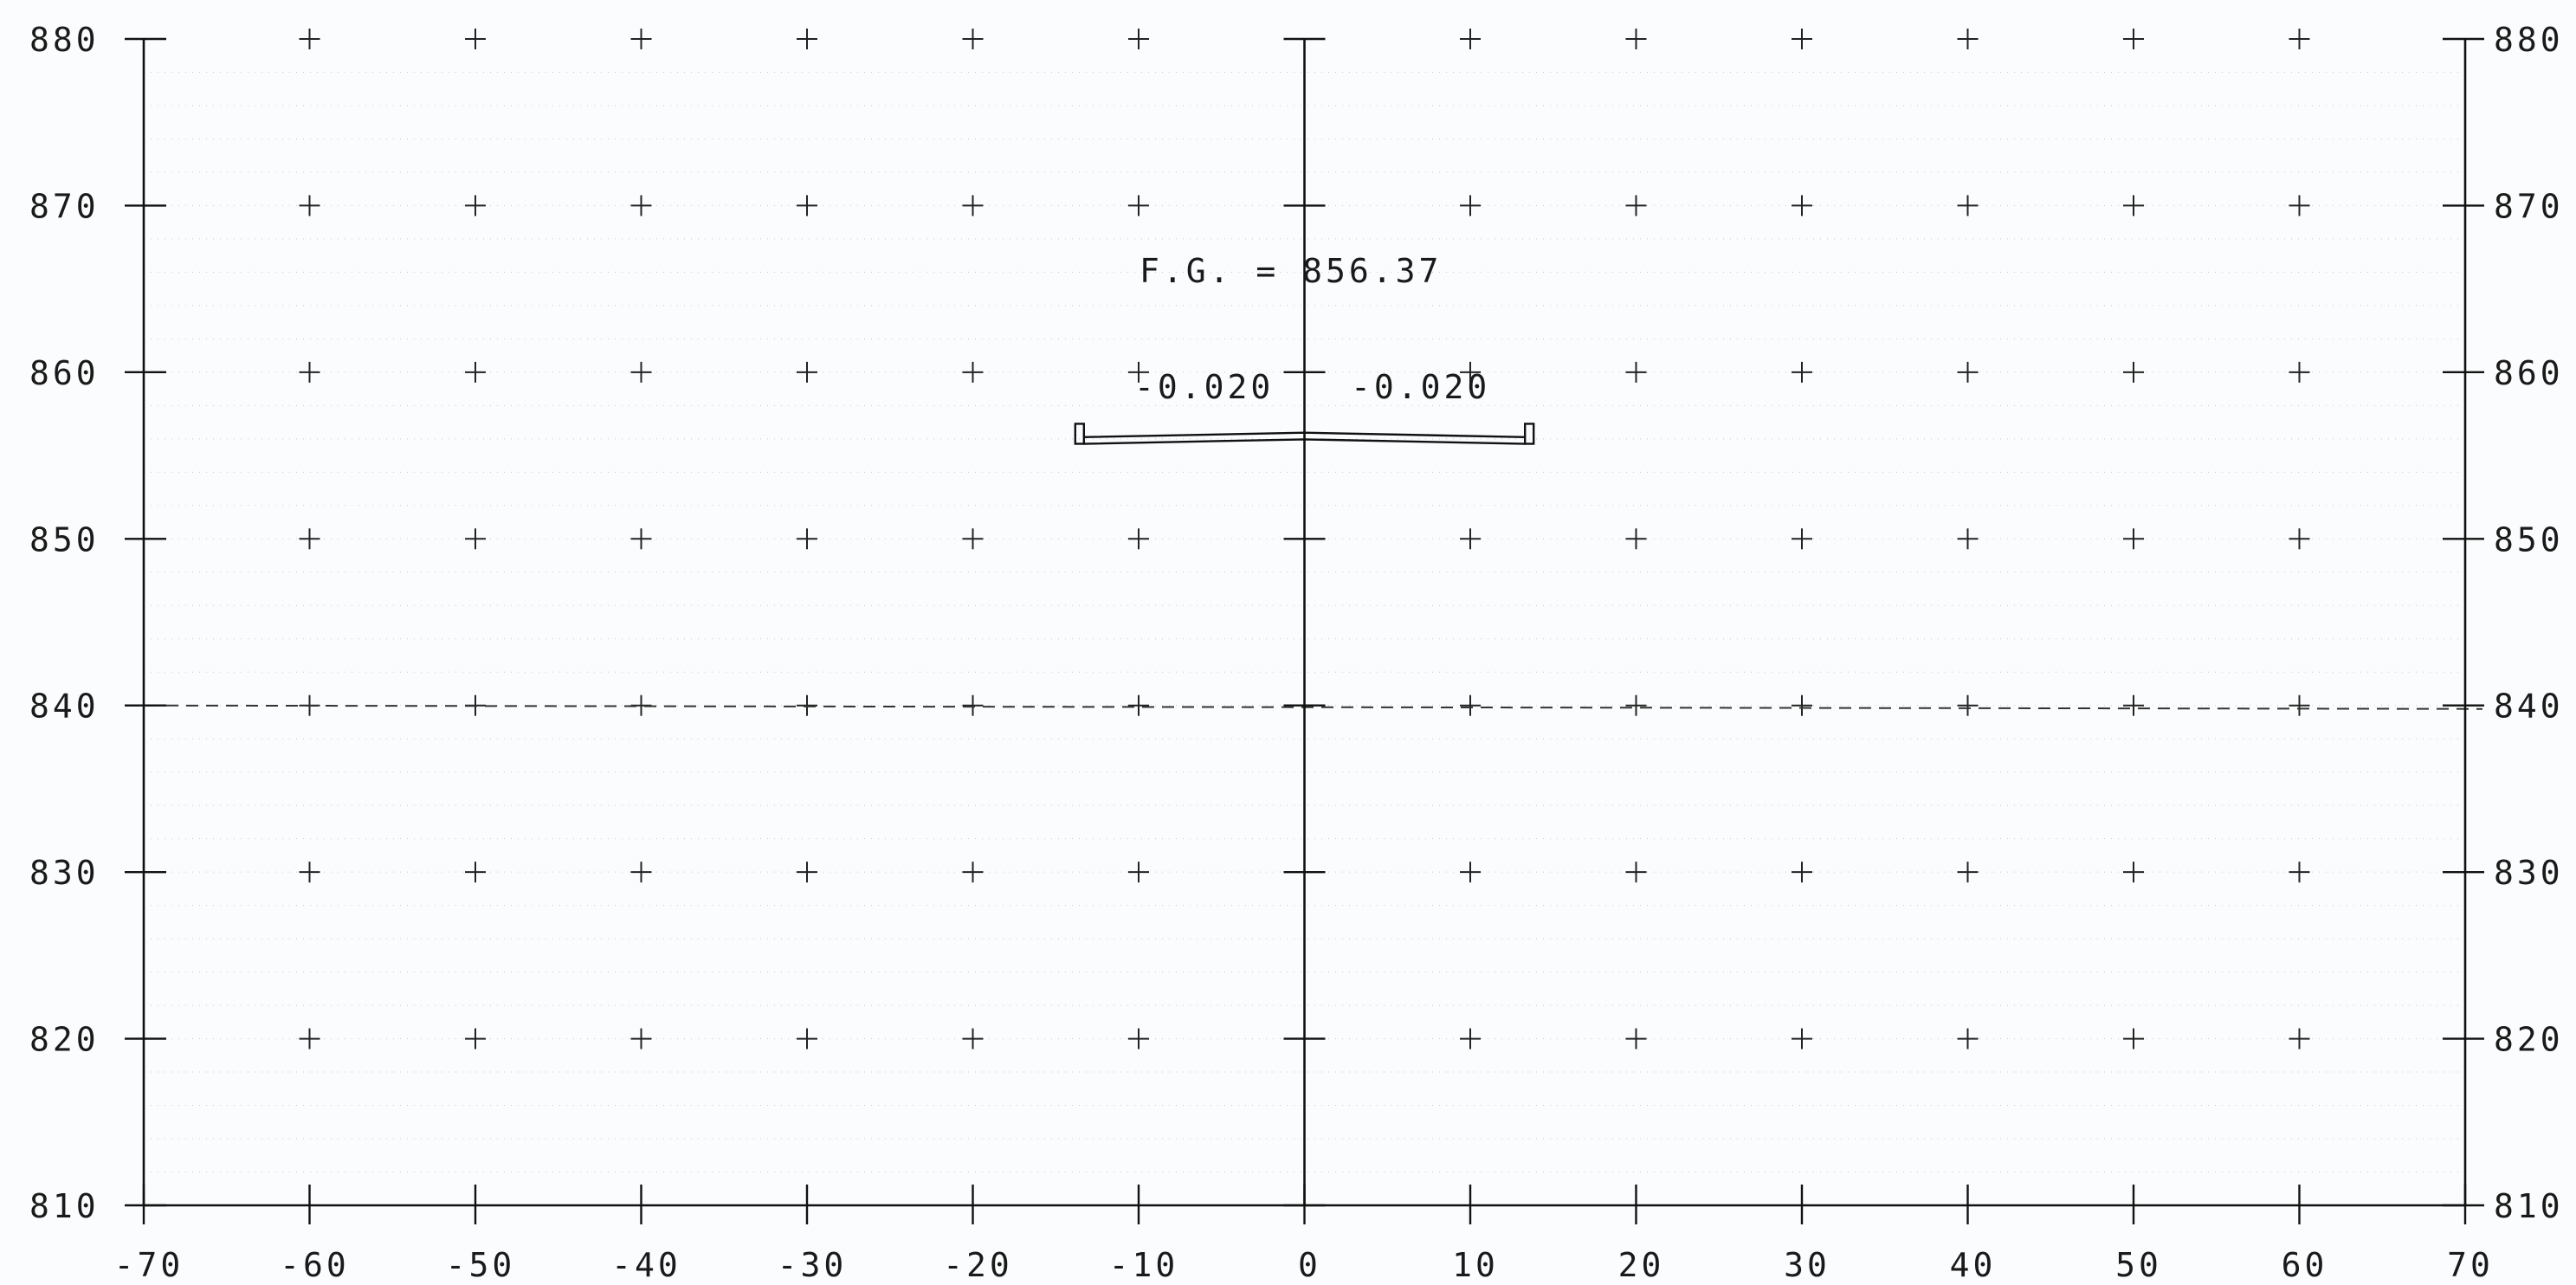 The width and height of the screenshot is (2576, 1285). I want to click on right-y-tick-label: 810, so click(2529, 1206).